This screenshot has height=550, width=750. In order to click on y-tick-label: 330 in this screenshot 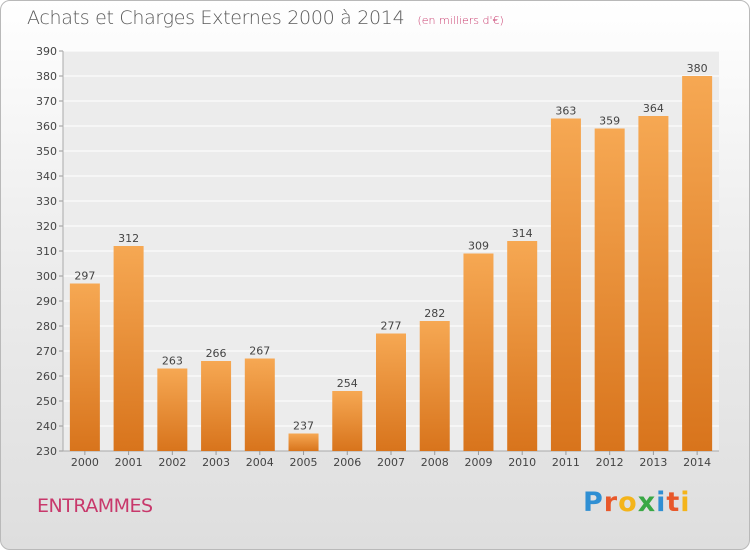, I will do `click(46, 201)`.